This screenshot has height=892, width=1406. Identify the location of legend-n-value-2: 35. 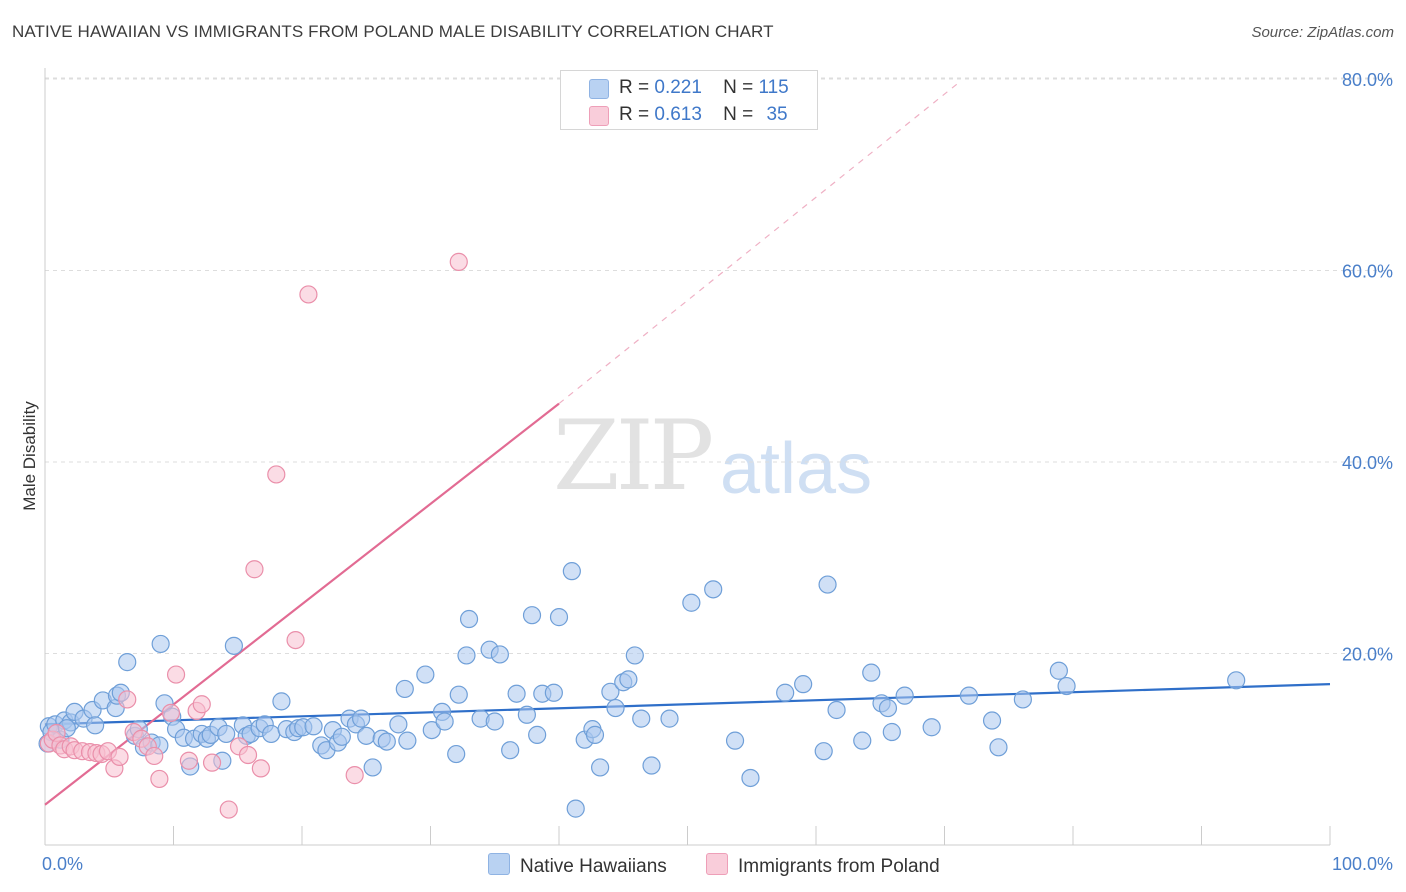
(777, 114).